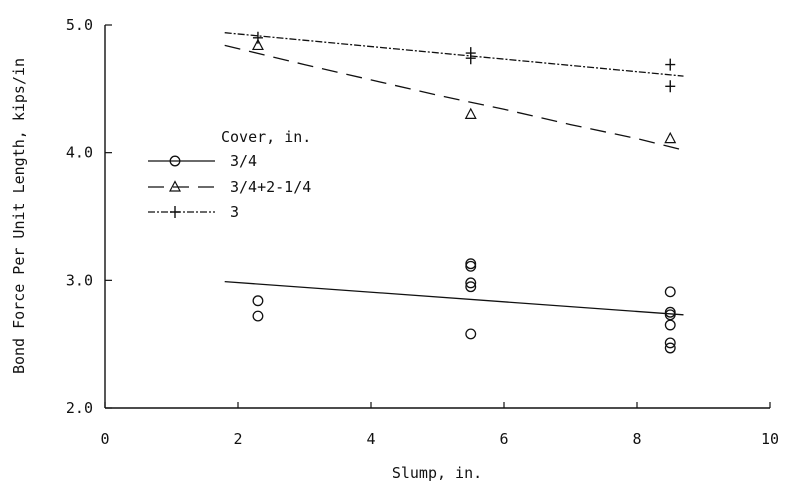 Image resolution: width=788 pixels, height=495 pixels. What do you see at coordinates (175, 212) in the screenshot?
I see `legend-marker-plus` at bounding box center [175, 212].